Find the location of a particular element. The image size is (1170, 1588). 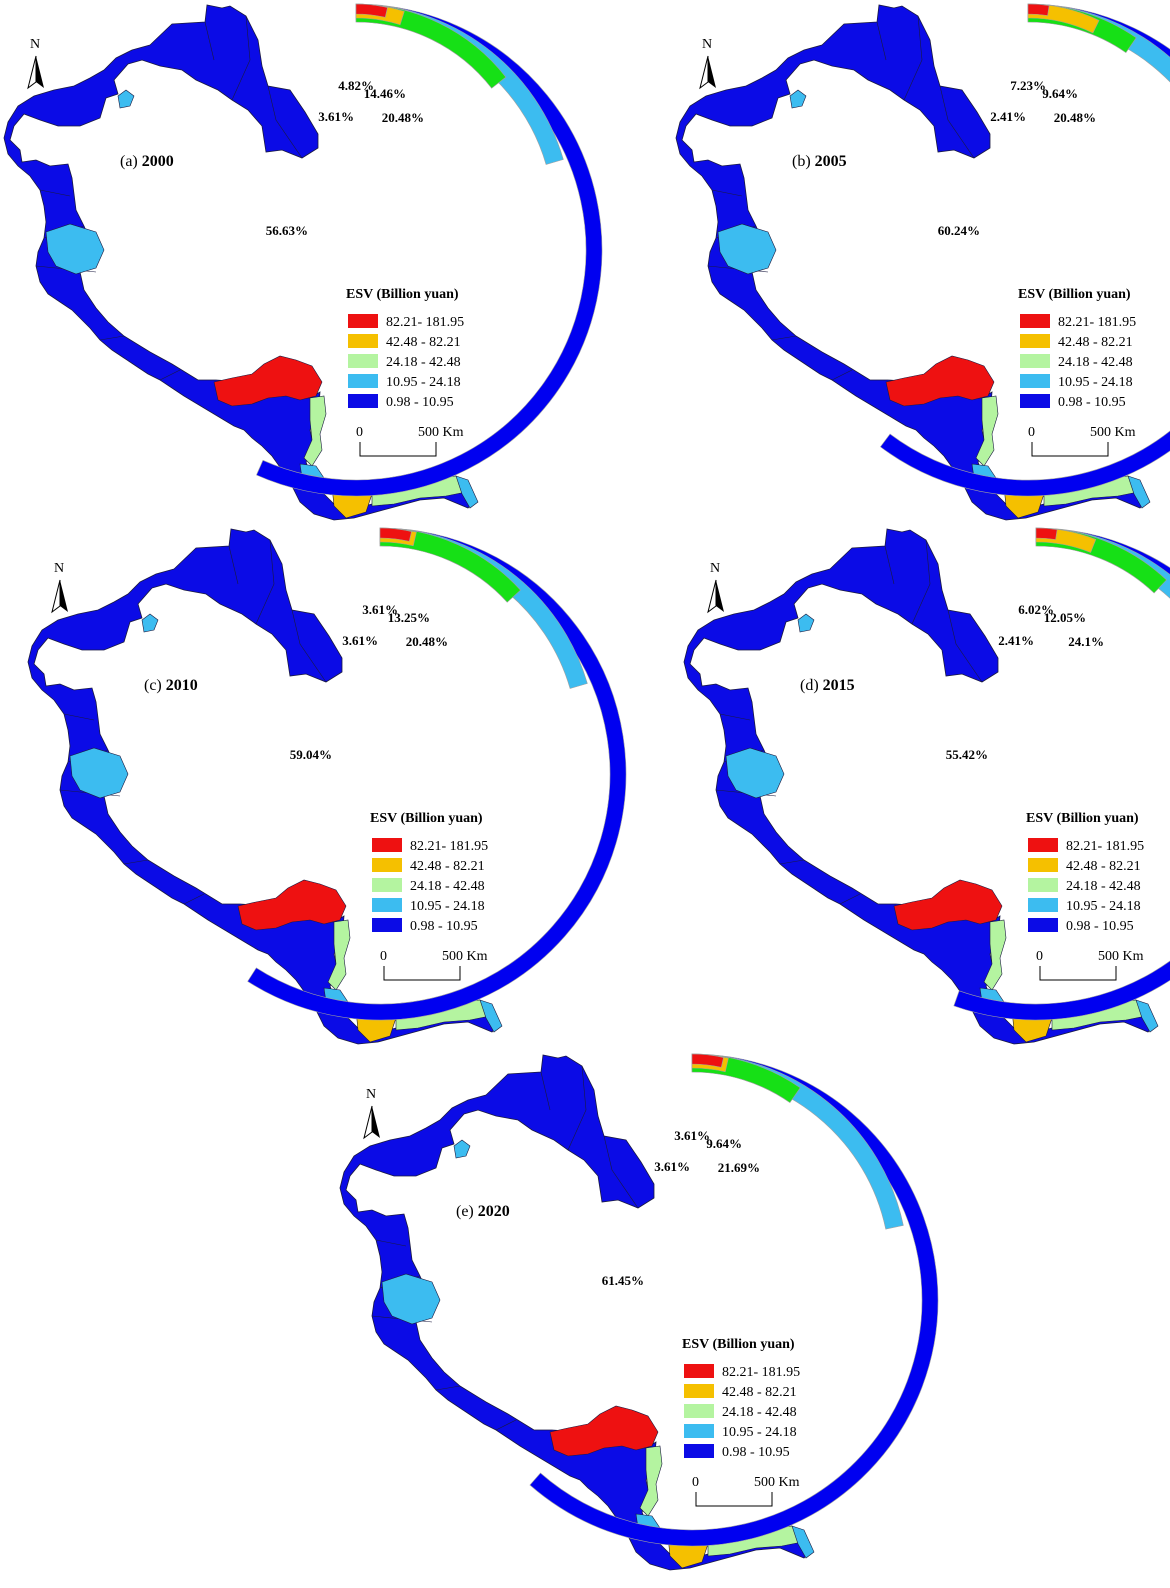

ring-percentage-label-1: 60.24% is located at coordinates (959, 230).